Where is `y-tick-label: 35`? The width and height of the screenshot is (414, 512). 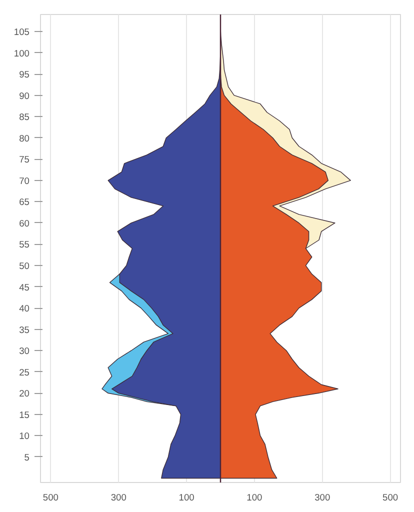
y-tick-label: 35 is located at coordinates (24, 329).